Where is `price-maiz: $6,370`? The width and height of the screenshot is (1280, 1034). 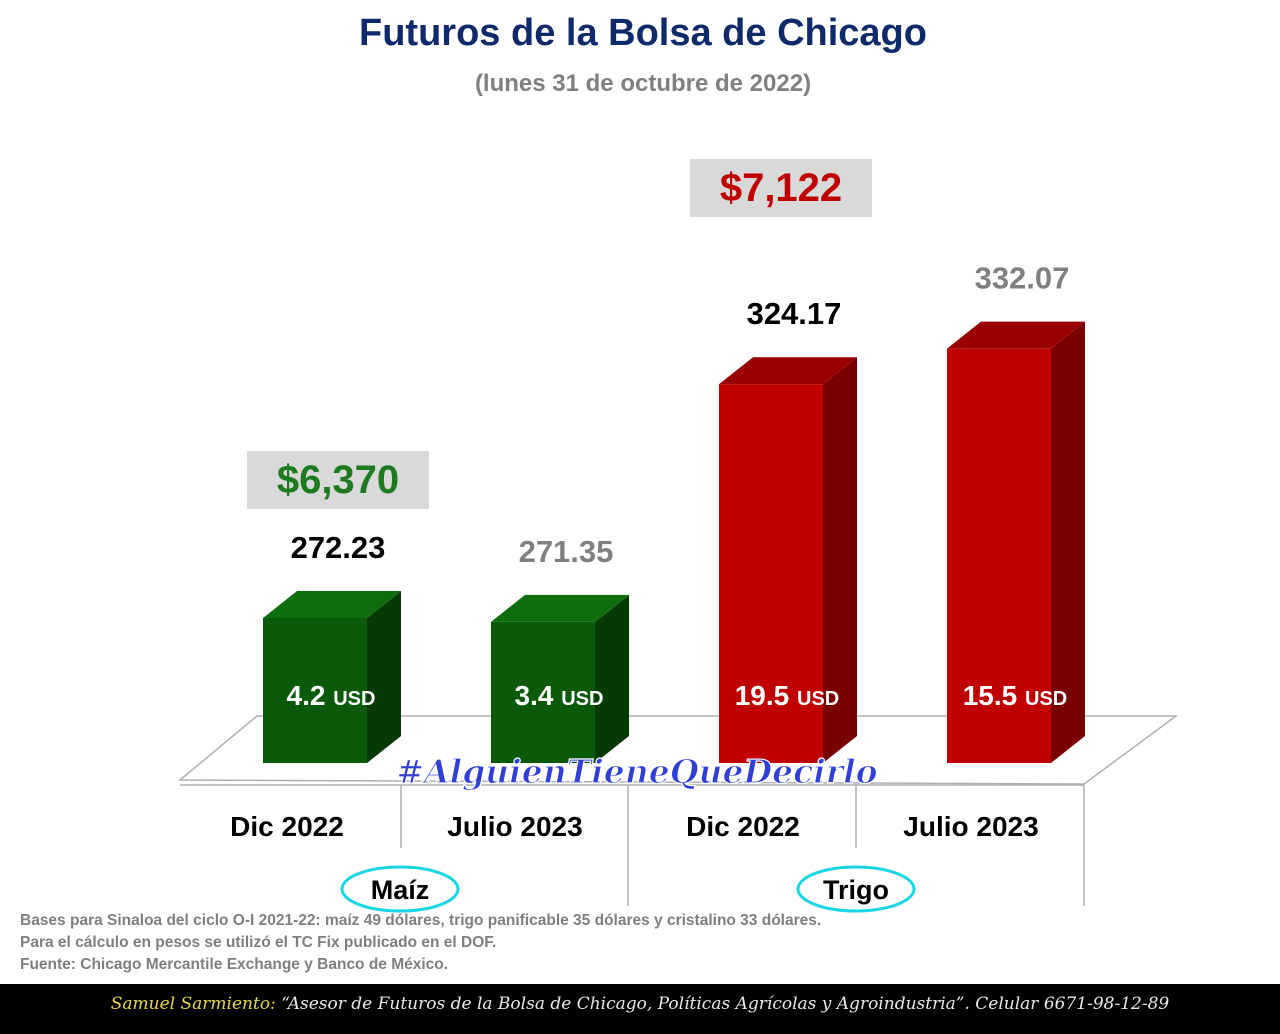 price-maiz: $6,370 is located at coordinates (338, 480).